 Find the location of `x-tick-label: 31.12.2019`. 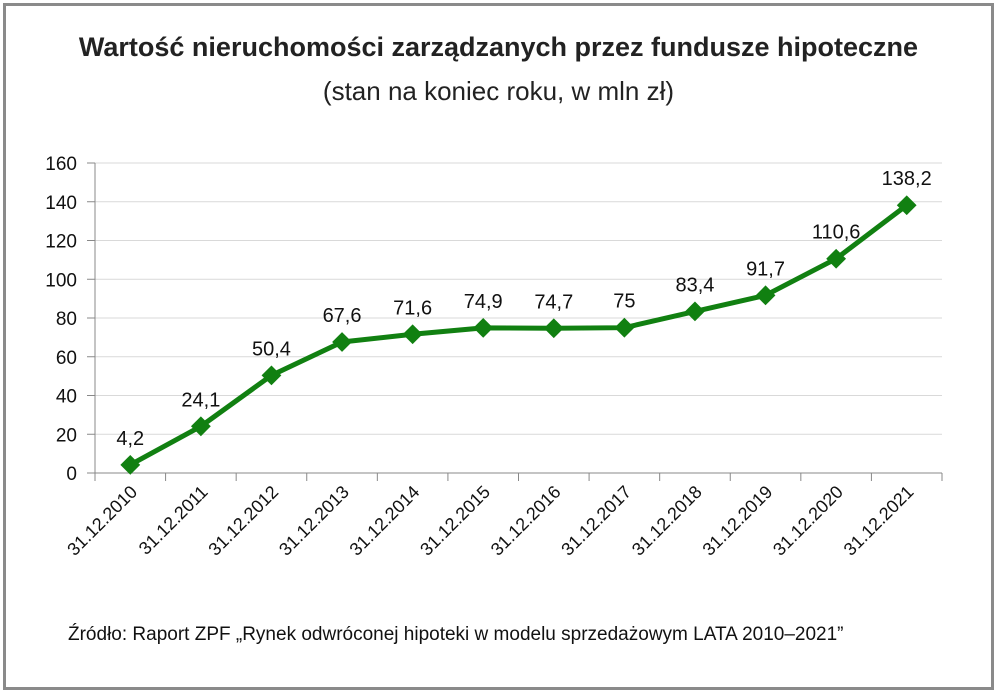

x-tick-label: 31.12.2019 is located at coordinates (738, 521).